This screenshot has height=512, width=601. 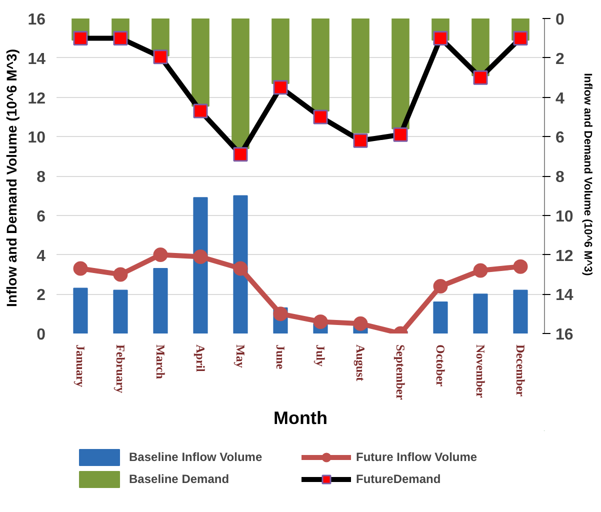 What do you see at coordinates (560, 99) in the screenshot?
I see `y2-tick-label: 4` at bounding box center [560, 99].